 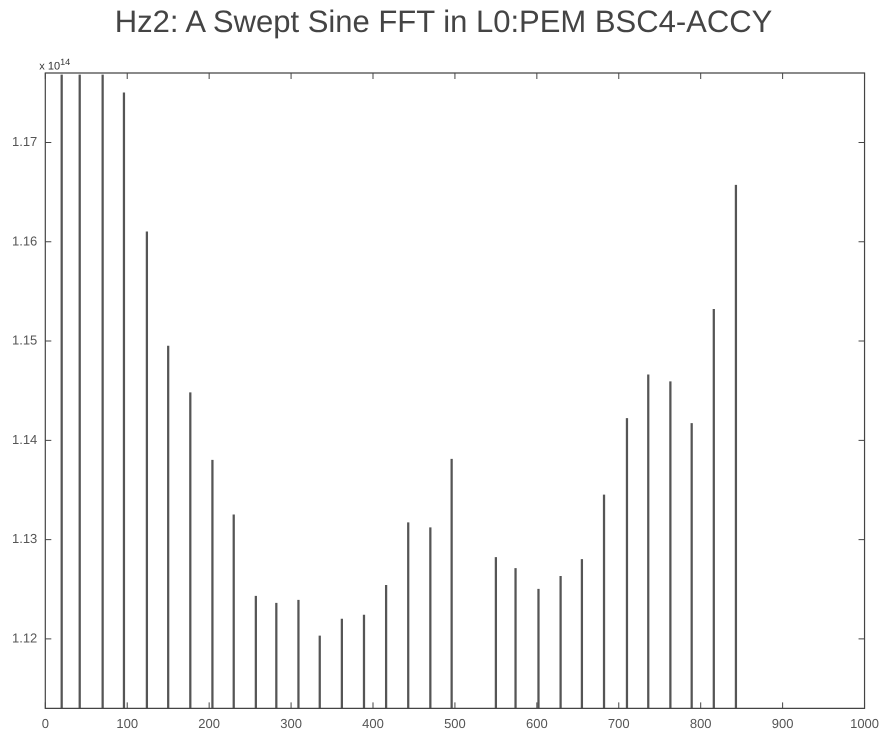 What do you see at coordinates (25, 638) in the screenshot?
I see `y-tick-label: 1.12` at bounding box center [25, 638].